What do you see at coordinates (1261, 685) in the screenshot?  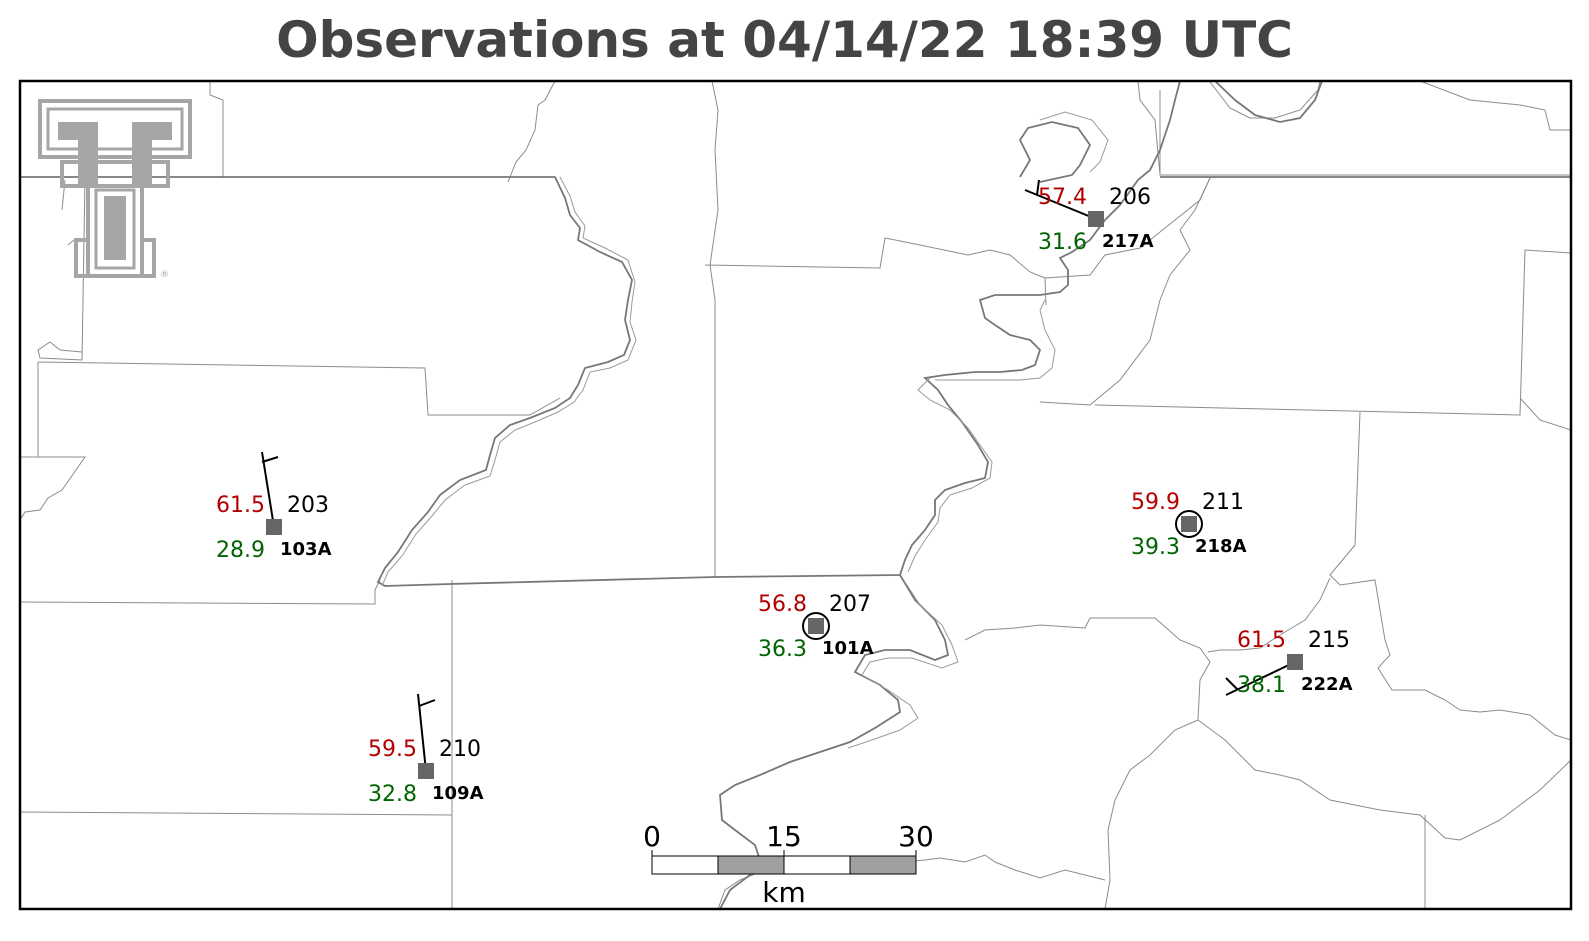 I see `dewpoint-label: 38.1` at bounding box center [1261, 685].